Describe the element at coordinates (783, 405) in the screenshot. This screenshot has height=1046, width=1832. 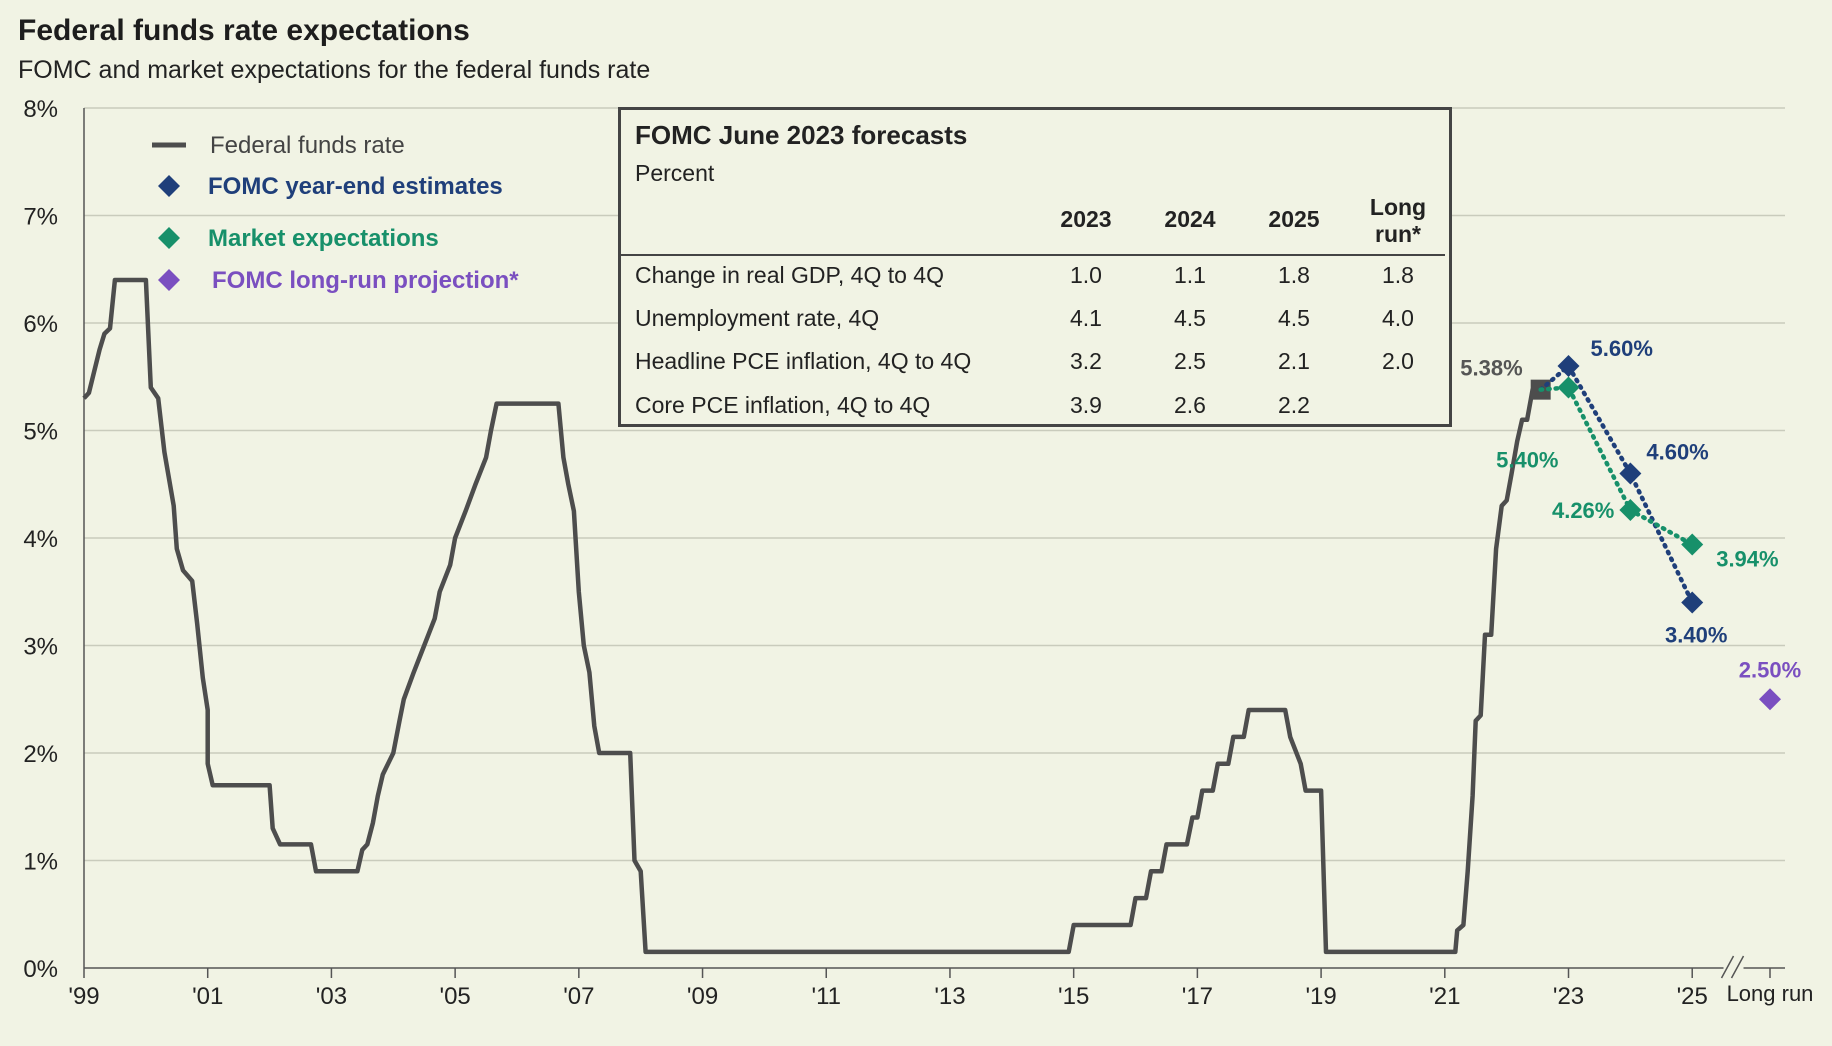
I see `forecast-row-label: Core PCE inflation, 4Q to 4Q` at that location.